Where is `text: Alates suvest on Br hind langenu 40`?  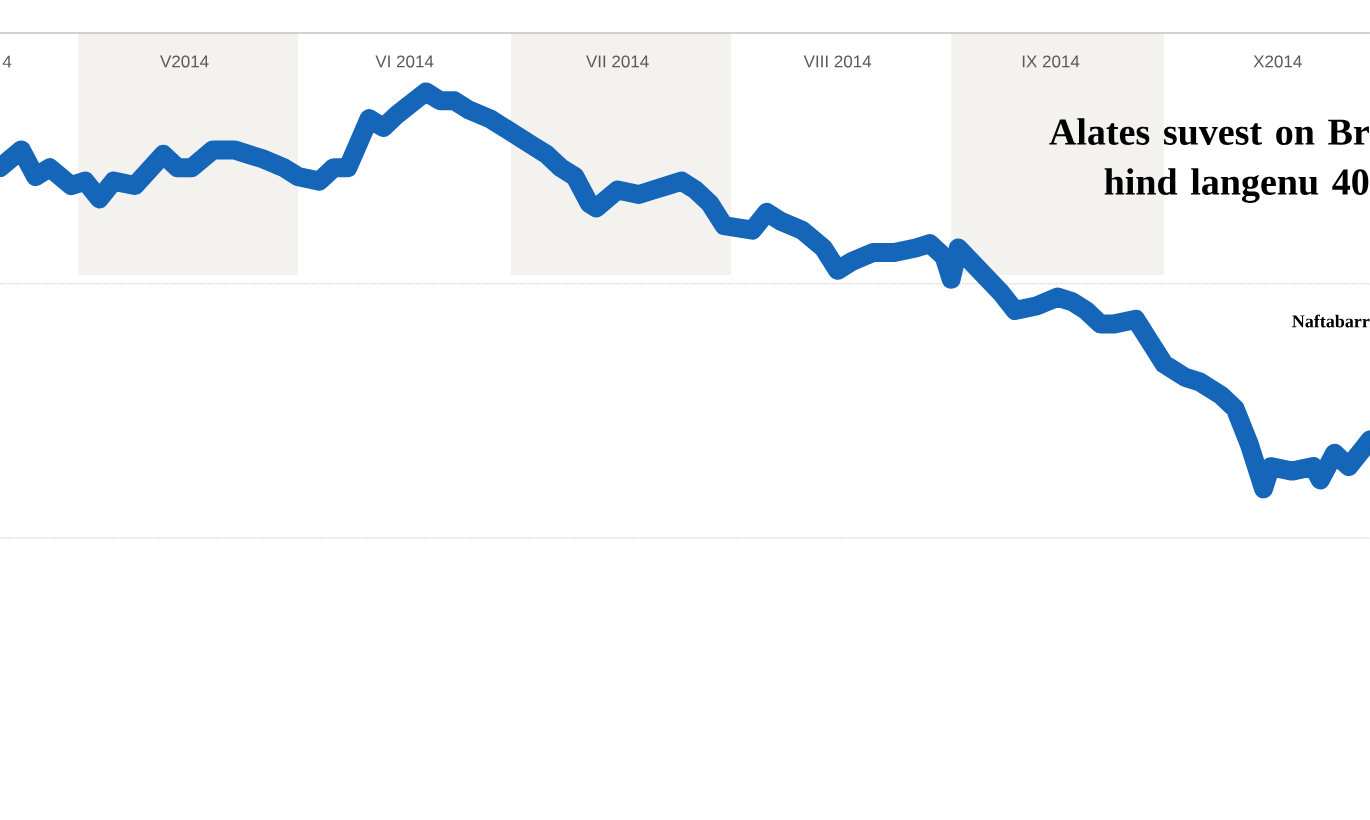
text: Alates suvest on Br hind langenu 40 is located at coordinates (1209, 160).